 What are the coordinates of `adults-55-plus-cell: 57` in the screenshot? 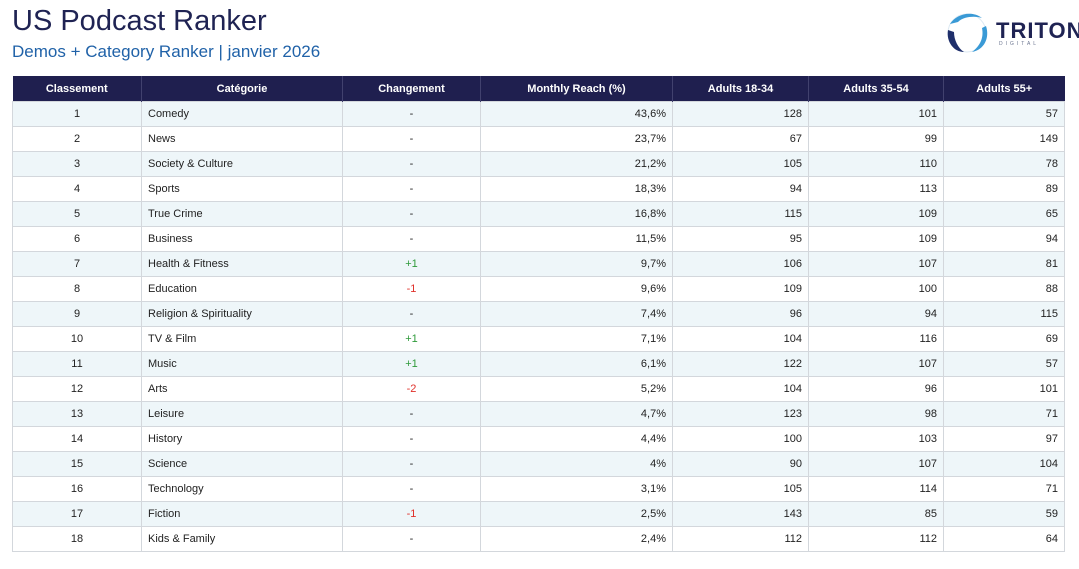 It's located at (1004, 364).